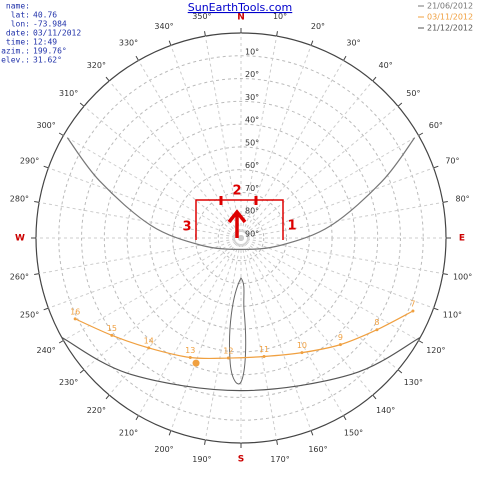 The height and width of the screenshot is (480, 480). I want to click on azimuth-label: 260°, so click(19, 277).